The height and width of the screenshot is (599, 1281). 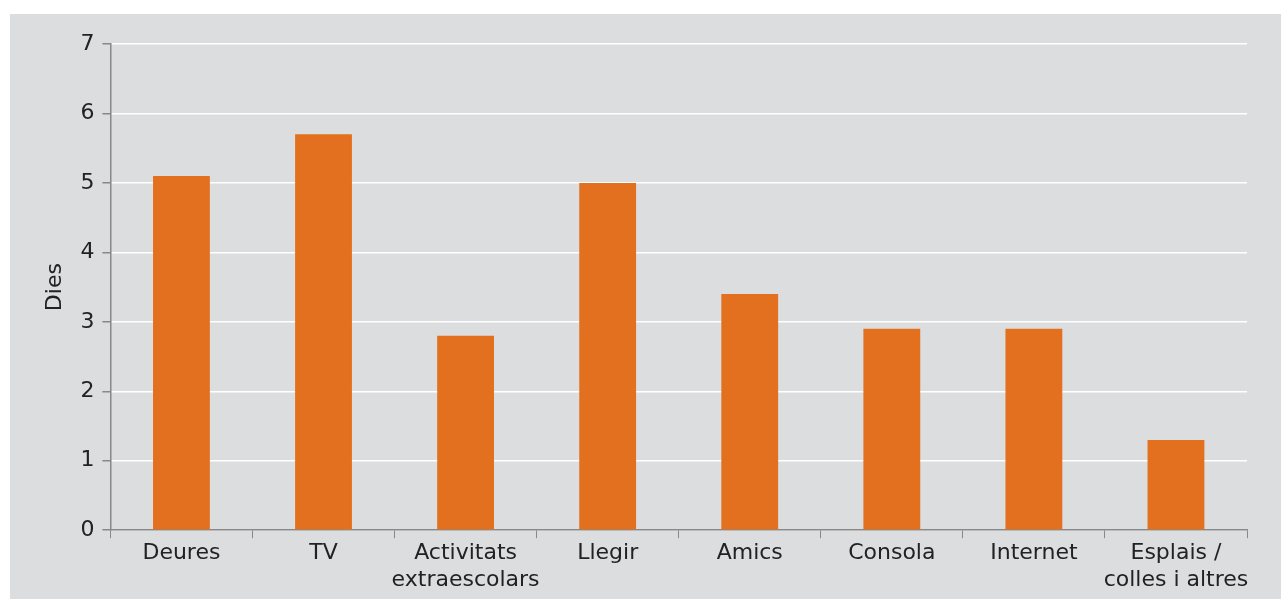 I want to click on y-tick-label: 4, so click(x=87, y=251).